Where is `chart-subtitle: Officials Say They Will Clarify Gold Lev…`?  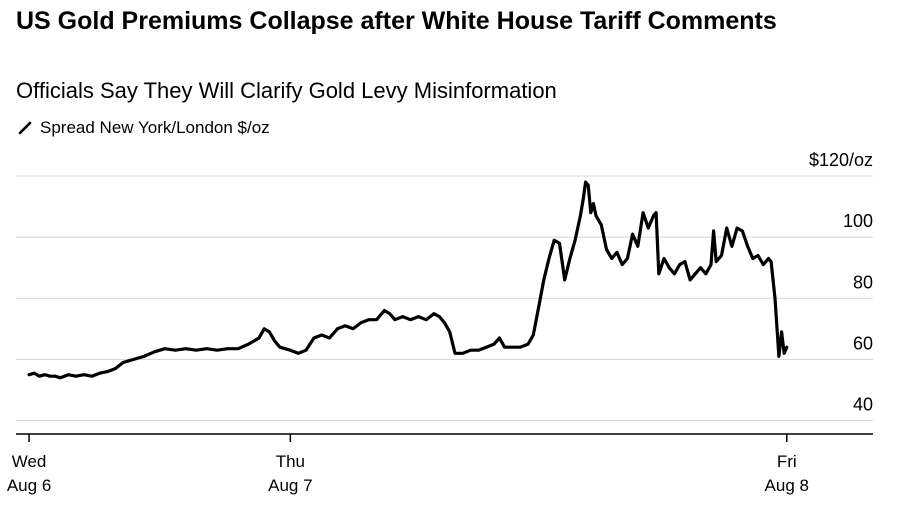
chart-subtitle: Officials Say They Will Clarify Gold Lev… is located at coordinates (286, 90).